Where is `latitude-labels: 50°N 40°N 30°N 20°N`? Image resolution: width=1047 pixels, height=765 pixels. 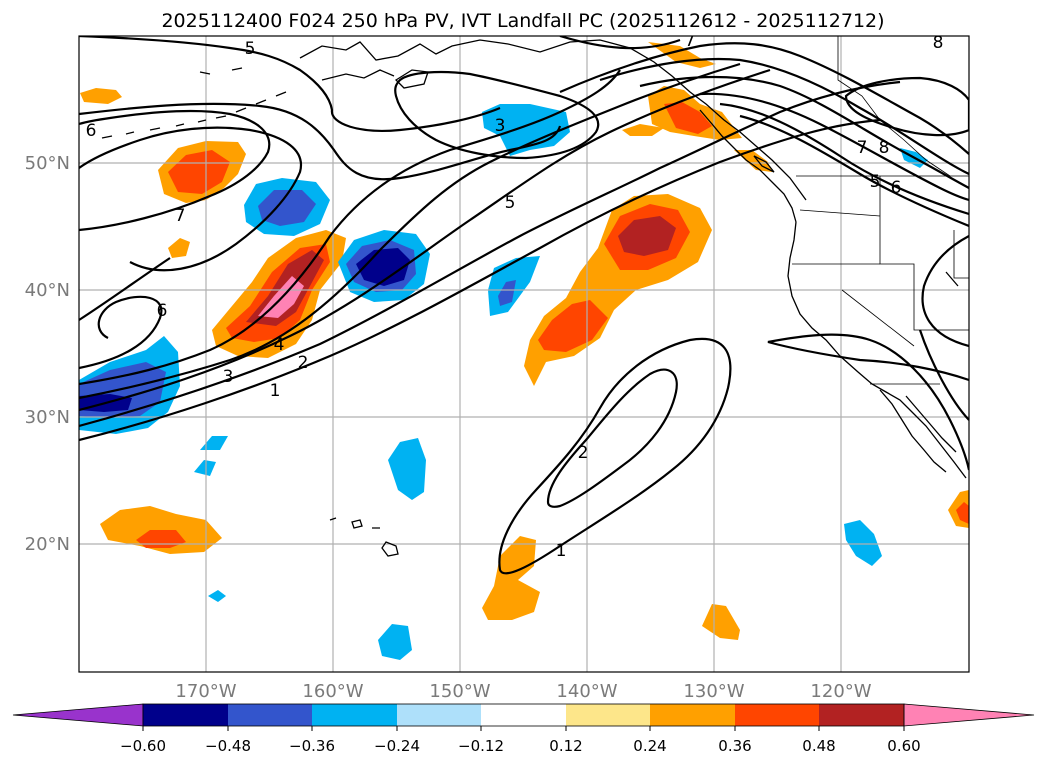
latitude-labels: 50°N 40°N 30°N 20°N is located at coordinates (47, 354).